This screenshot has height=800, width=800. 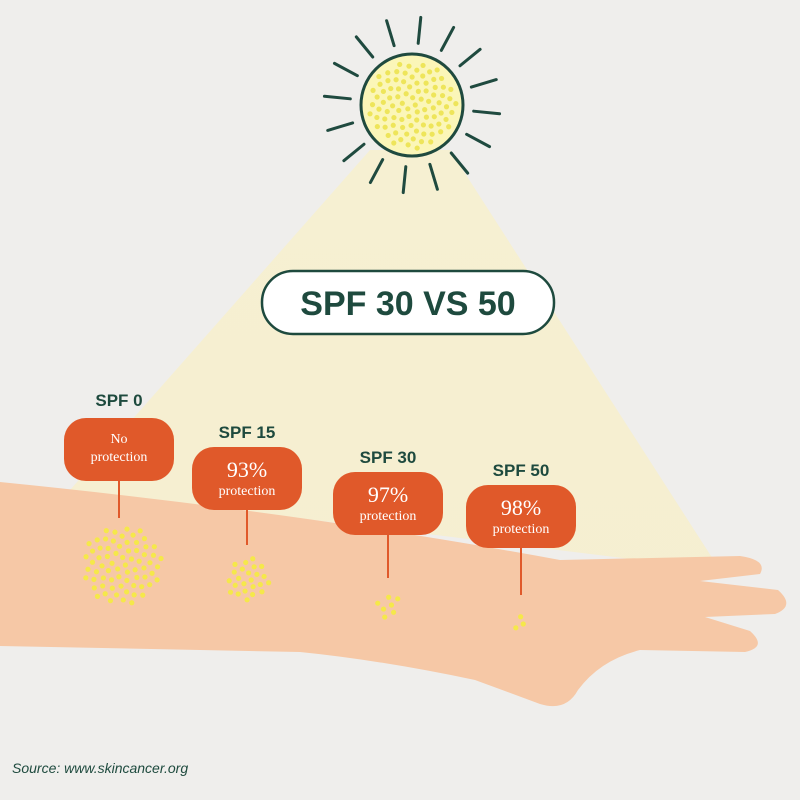 What do you see at coordinates (100, 768) in the screenshot?
I see `source: Source: www.skincancer.org` at bounding box center [100, 768].